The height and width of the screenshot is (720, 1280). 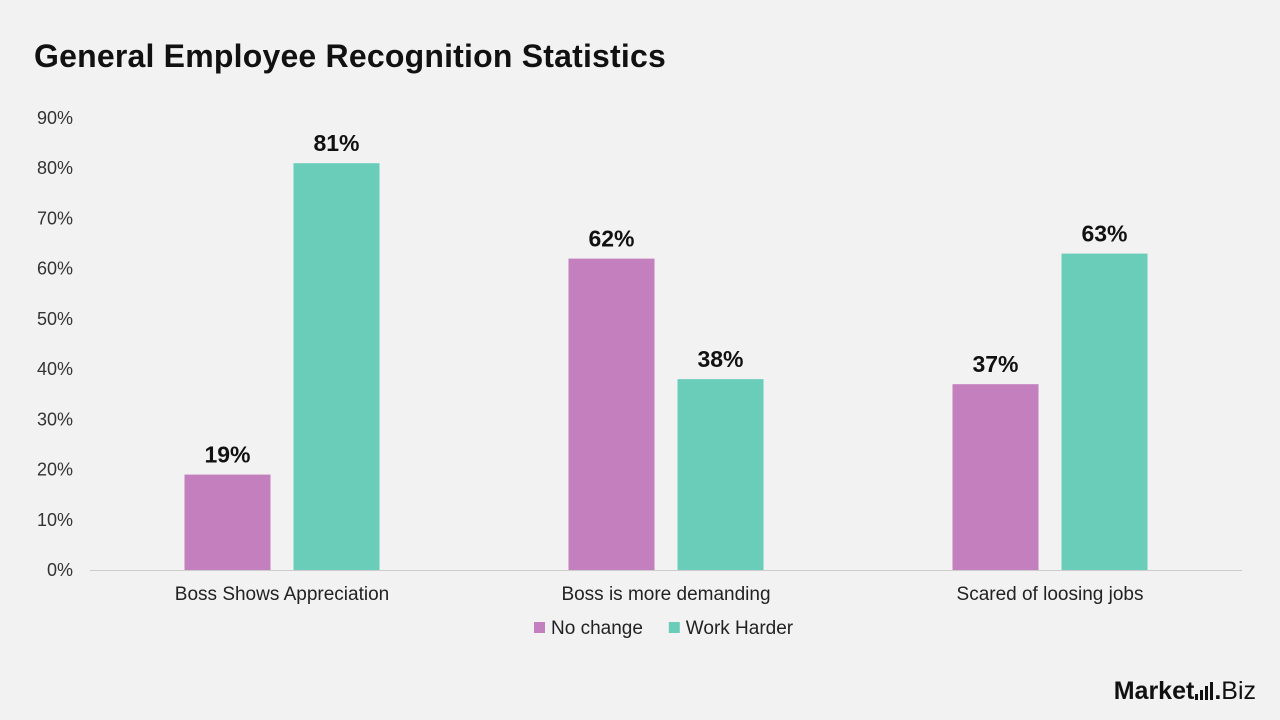 I want to click on y-tick-label: 20%, so click(x=55, y=470).